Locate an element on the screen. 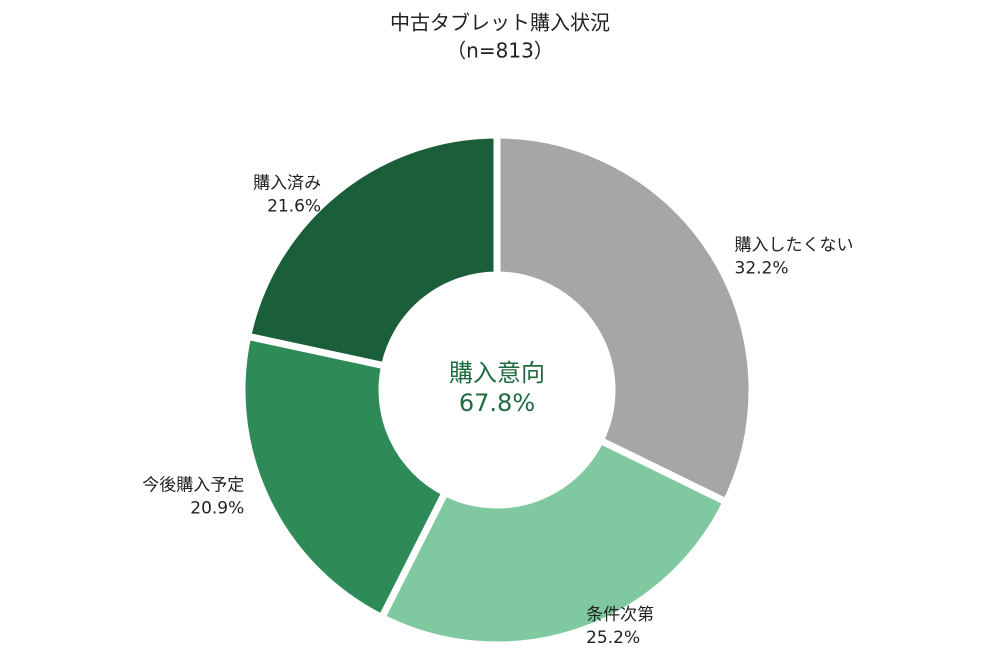 This screenshot has height=667, width=1000. center-text: 購入意向 is located at coordinates (497, 373).